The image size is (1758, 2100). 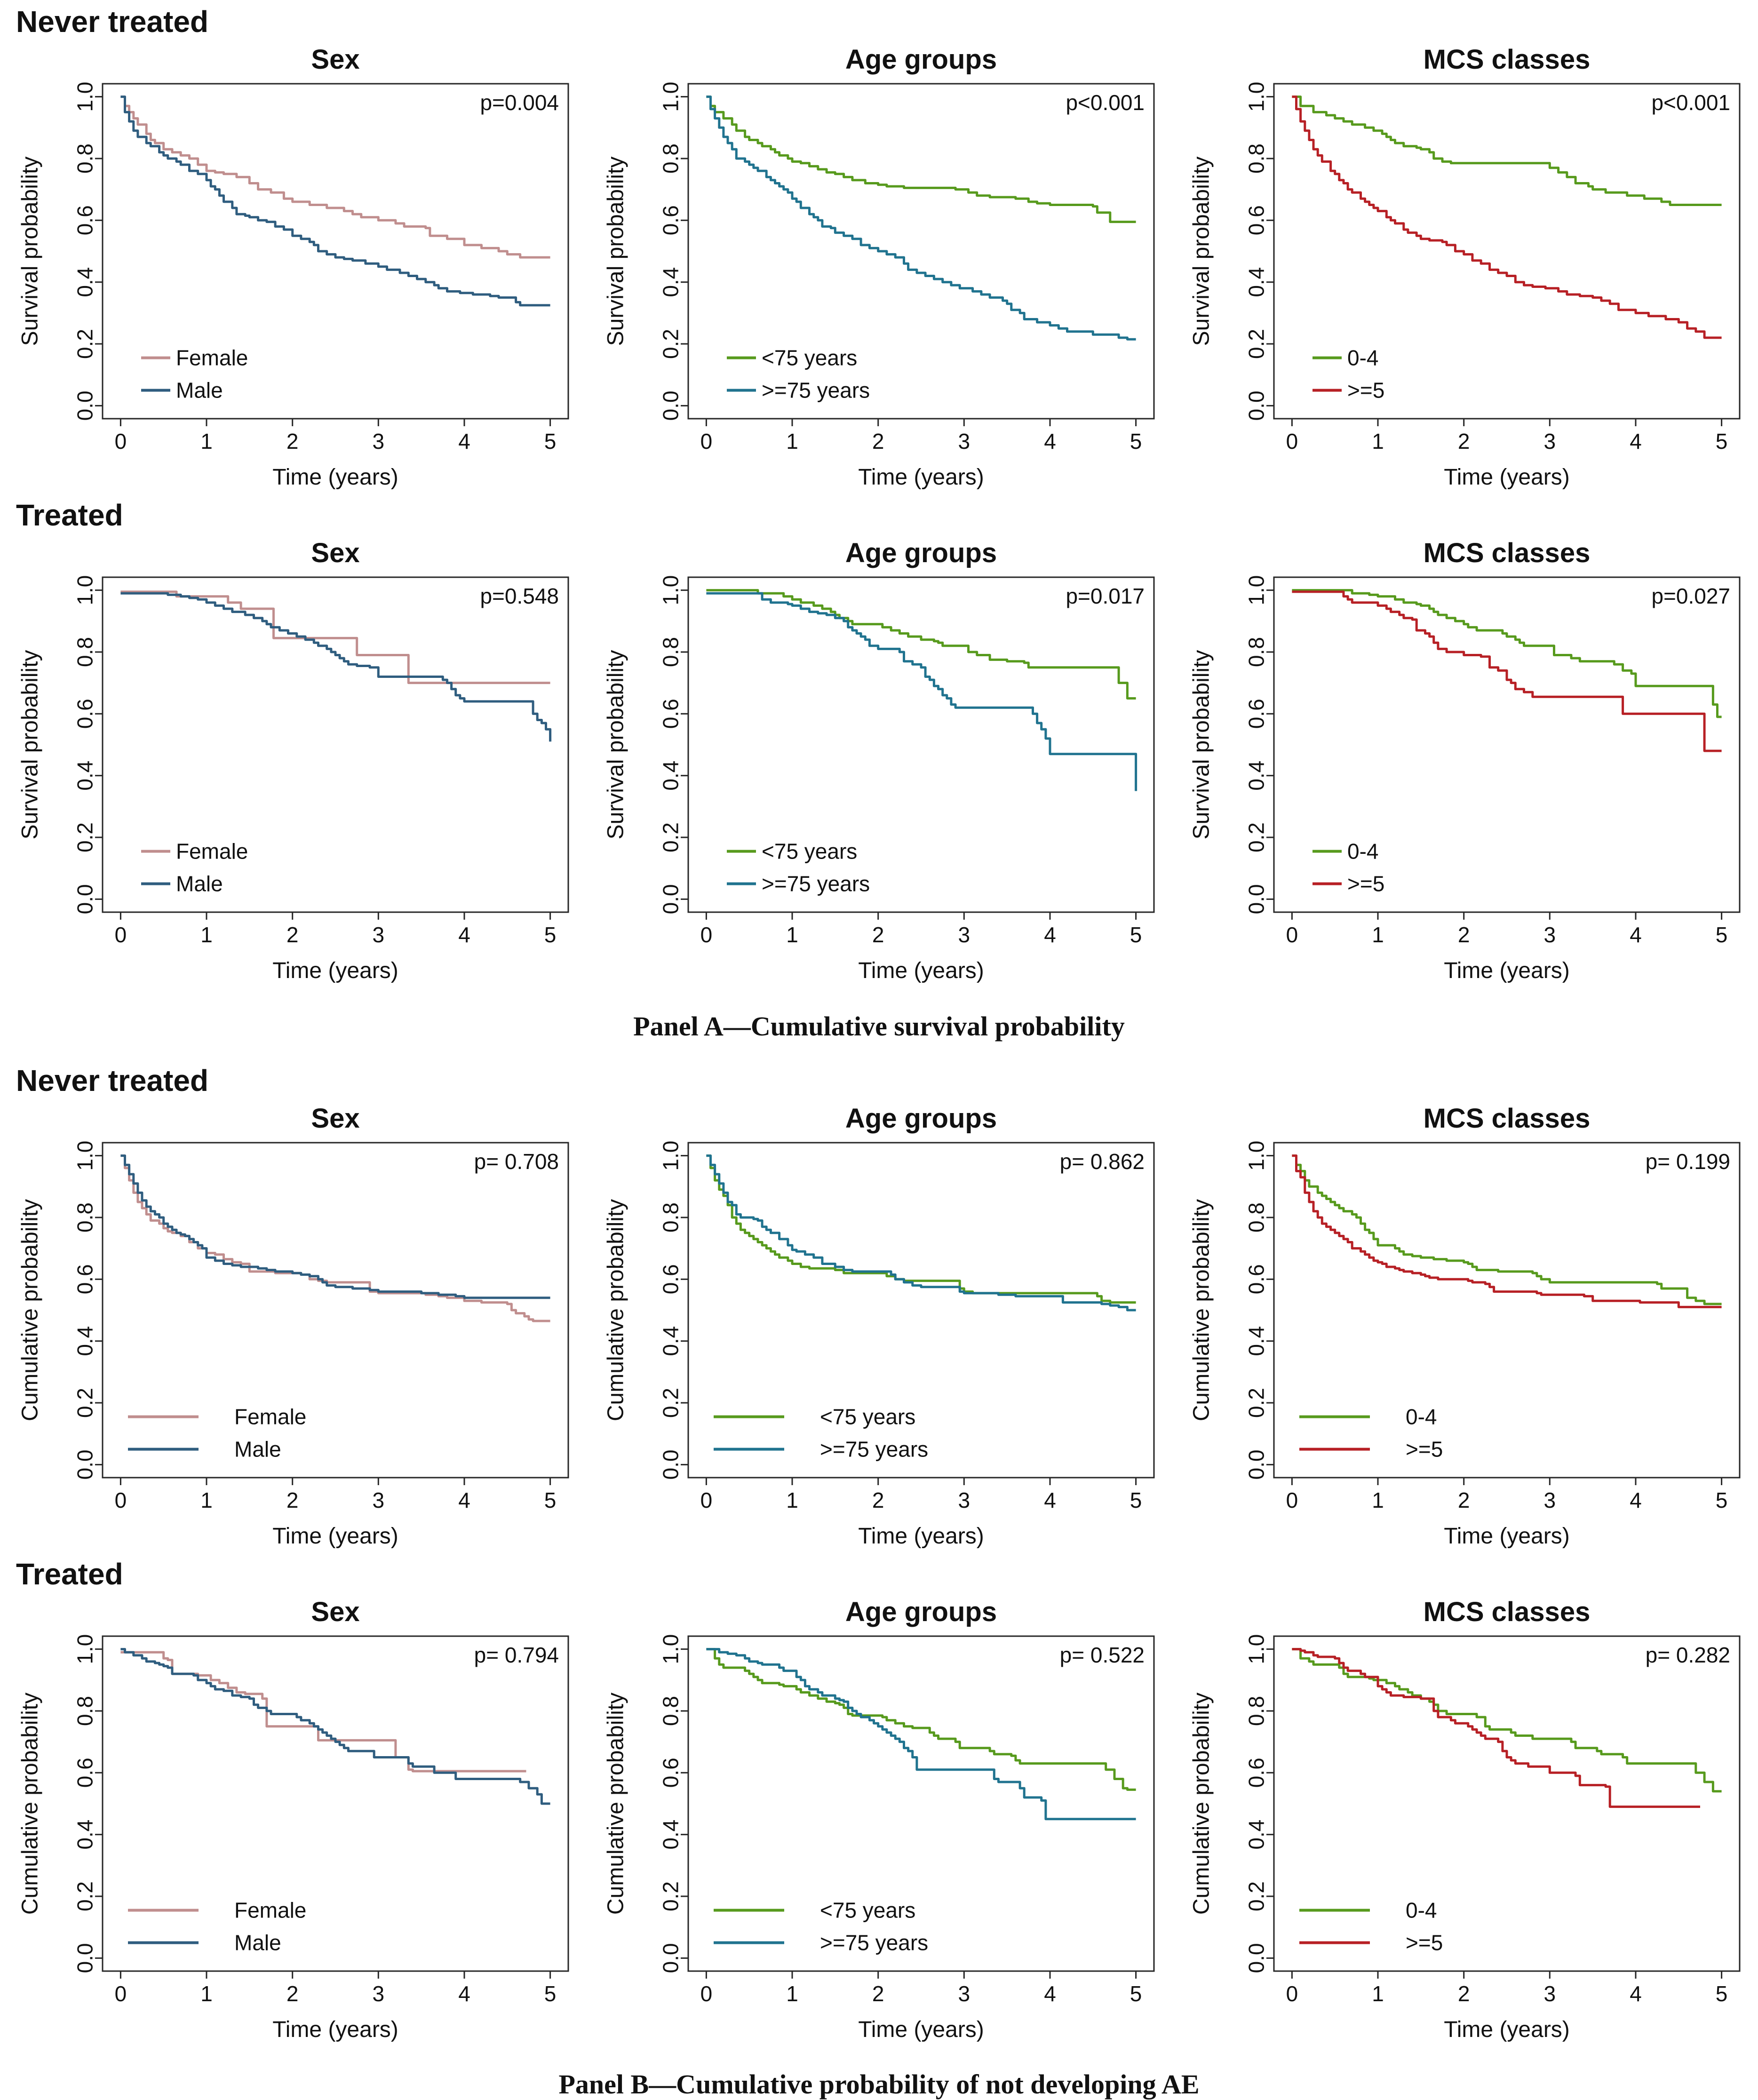 What do you see at coordinates (516, 1655) in the screenshot?
I see `p-value-label: p= 0.794` at bounding box center [516, 1655].